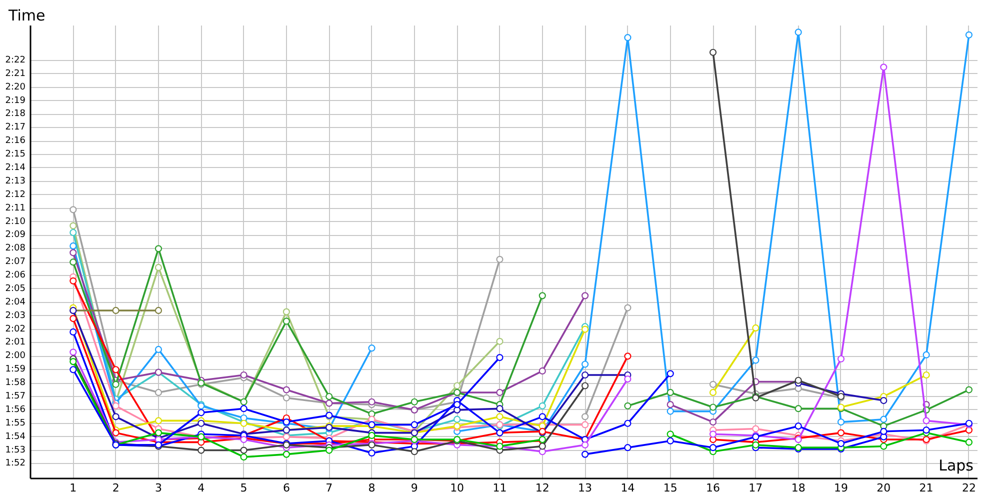  What do you see at coordinates (713, 488) in the screenshot?
I see `x-tick-label: 16` at bounding box center [713, 488].